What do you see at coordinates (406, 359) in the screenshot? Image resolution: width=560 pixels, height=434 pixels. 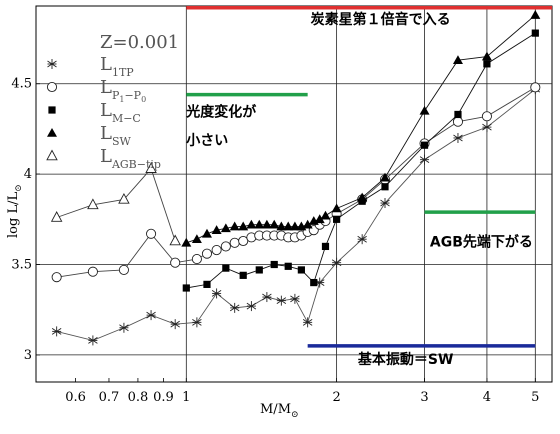 I see `annotation-text: 基本振動＝SW` at bounding box center [406, 359].